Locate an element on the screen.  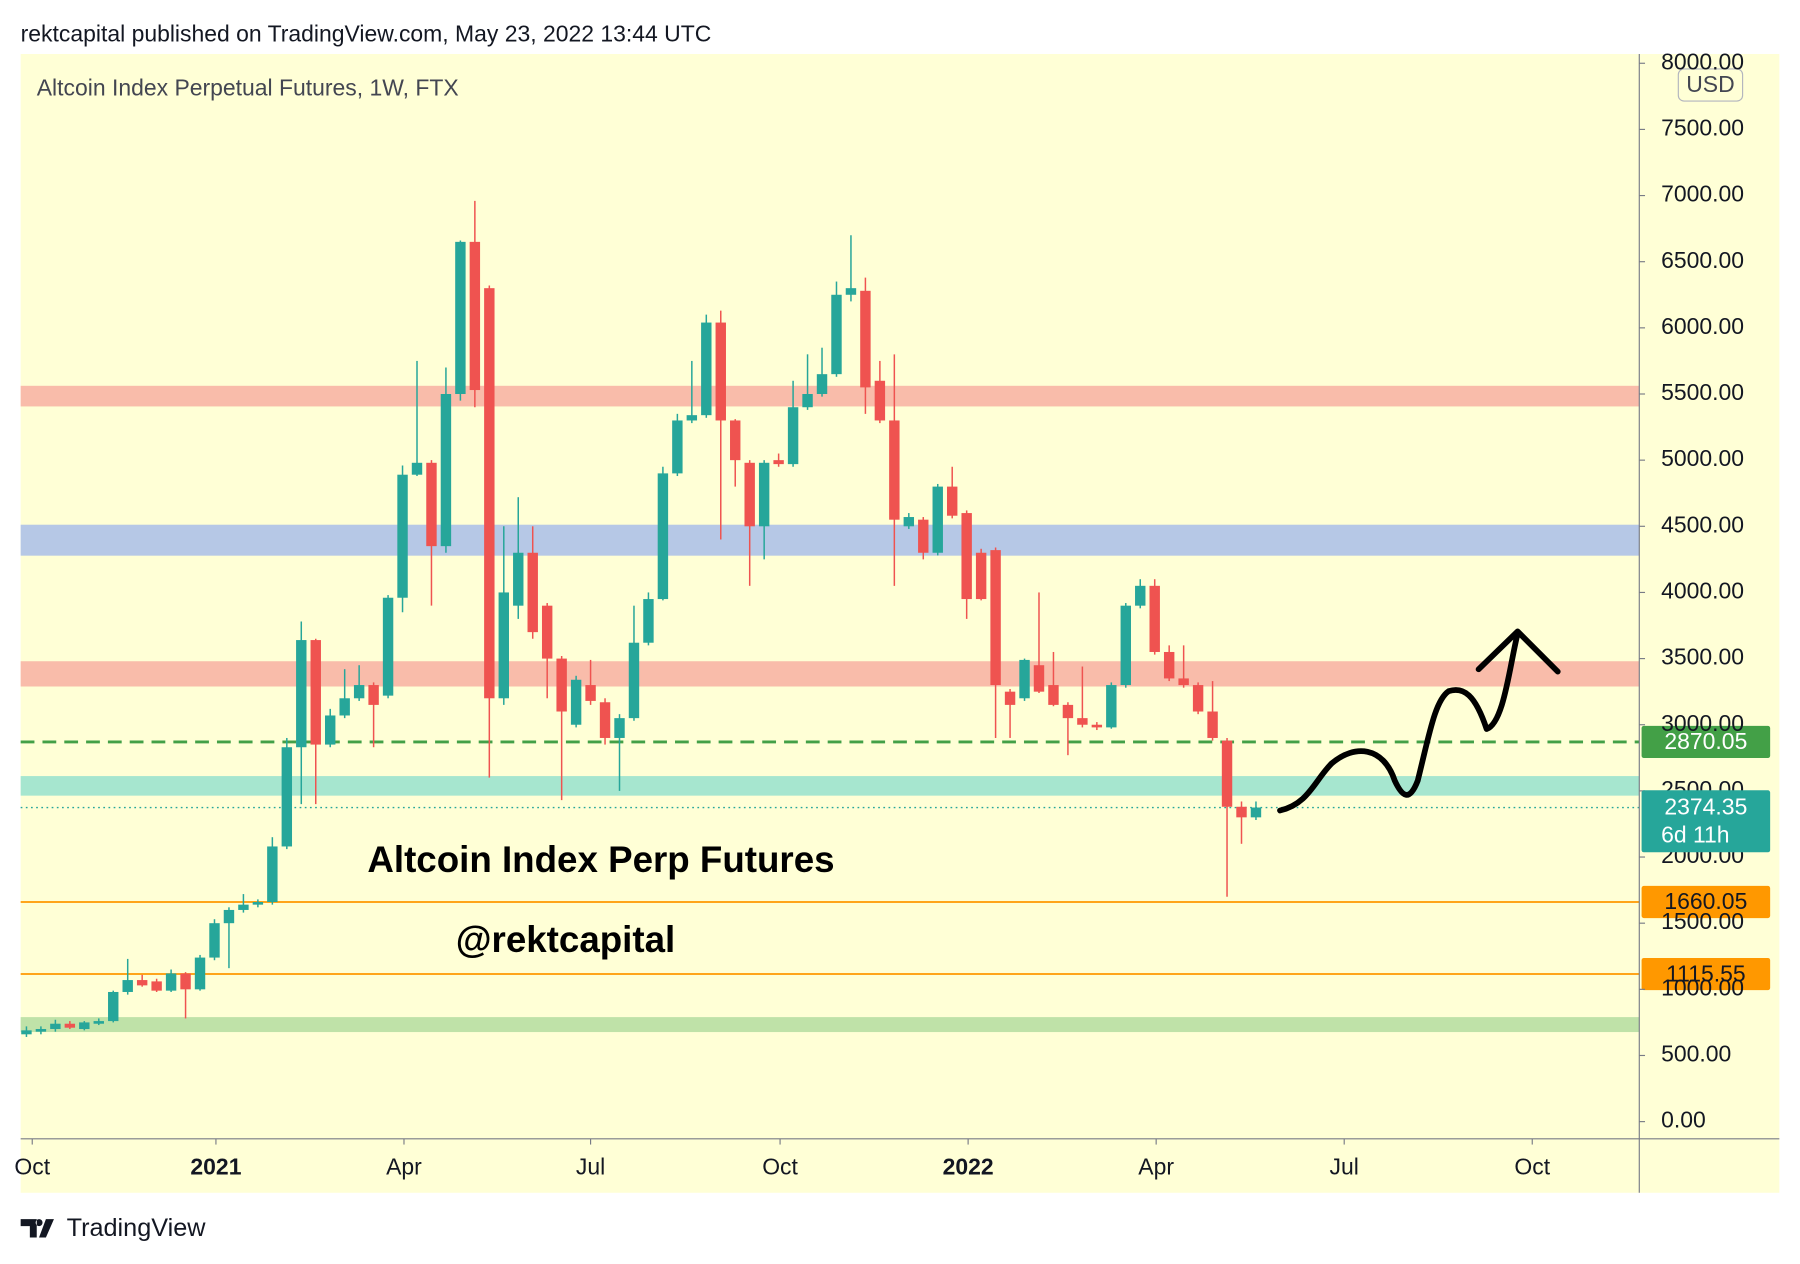
last-price-box is located at coordinates (1706, 821).